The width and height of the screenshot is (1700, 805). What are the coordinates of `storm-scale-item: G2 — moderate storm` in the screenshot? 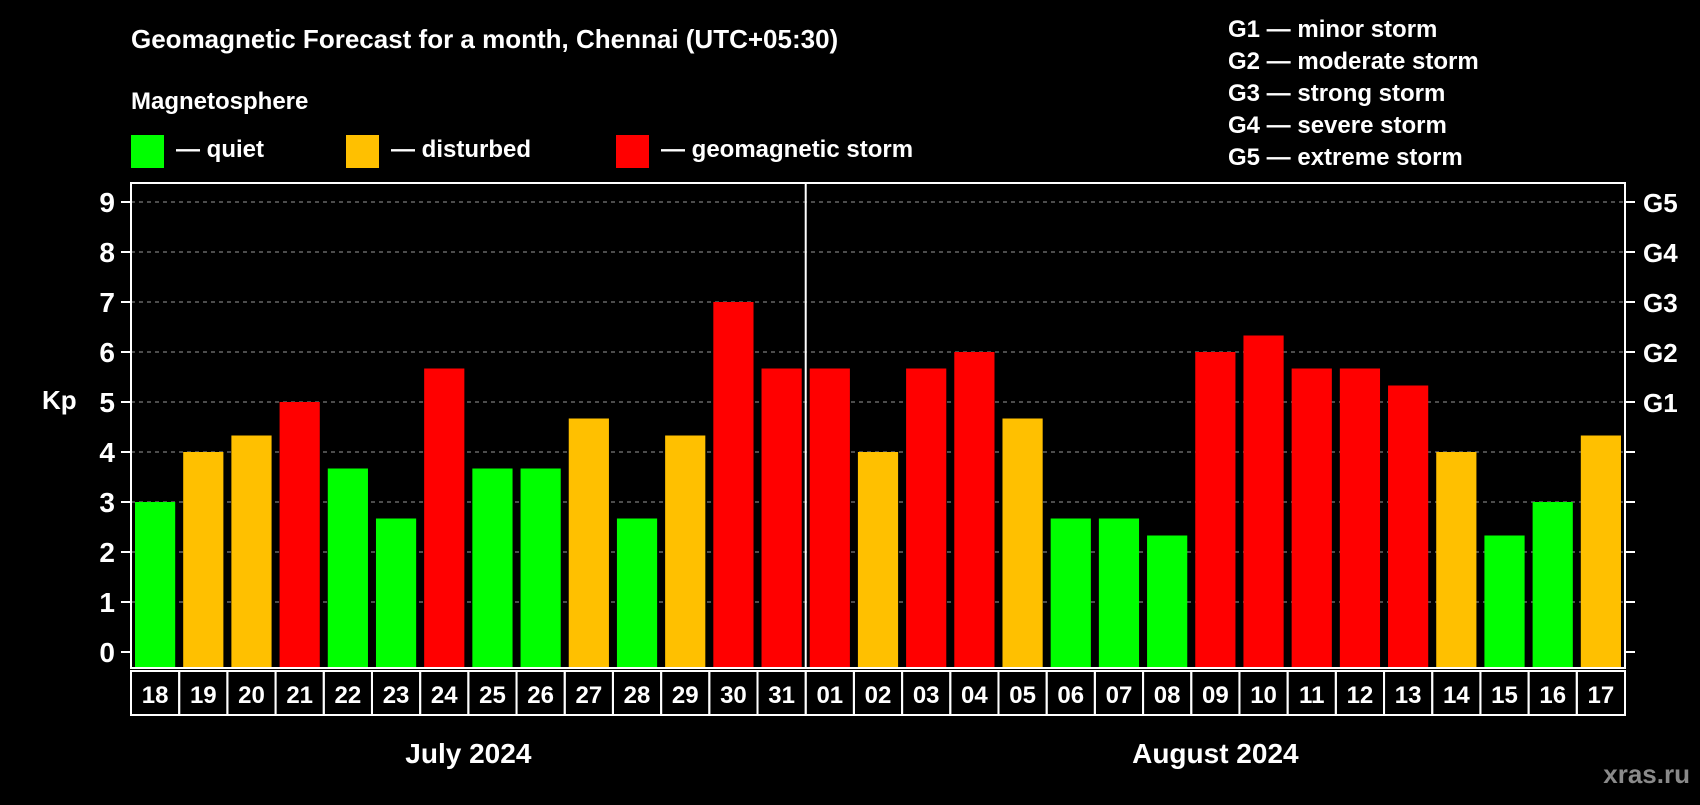 It's located at (1353, 61).